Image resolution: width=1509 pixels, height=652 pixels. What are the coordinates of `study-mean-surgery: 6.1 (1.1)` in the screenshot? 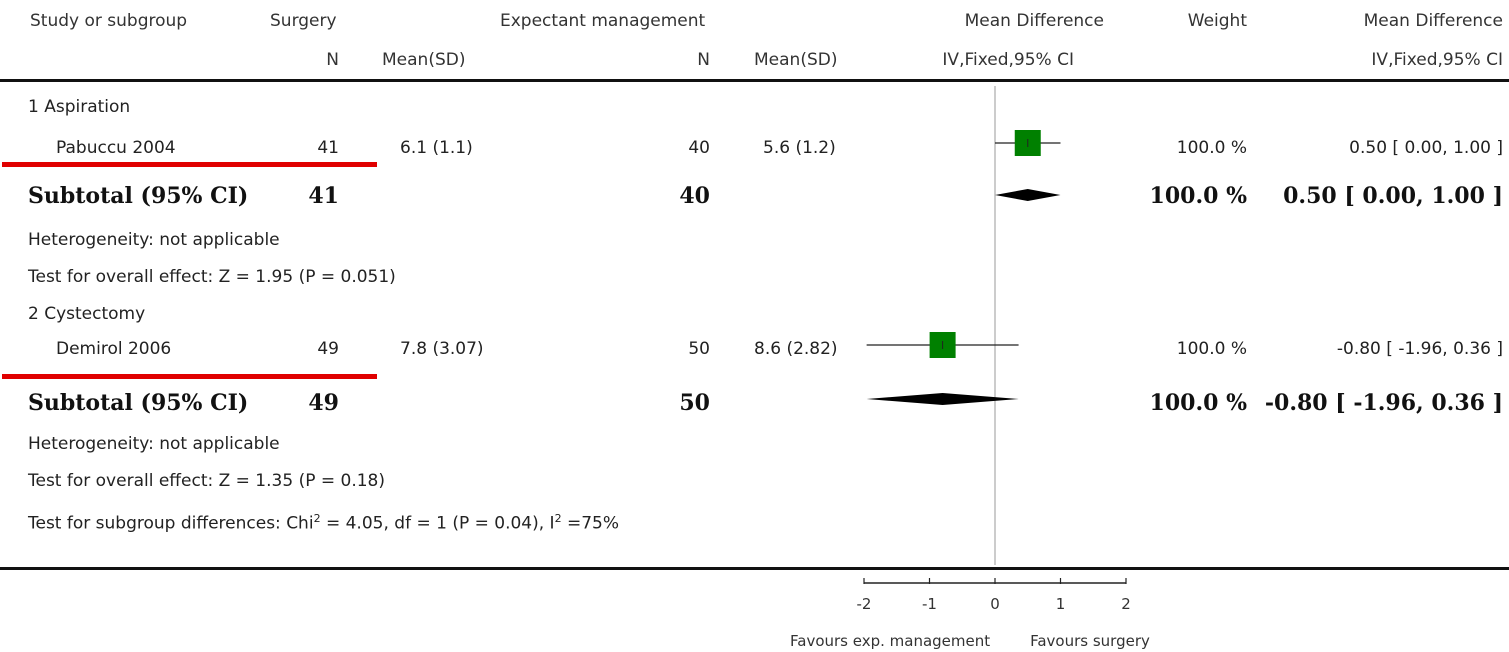 It's located at (436, 148).